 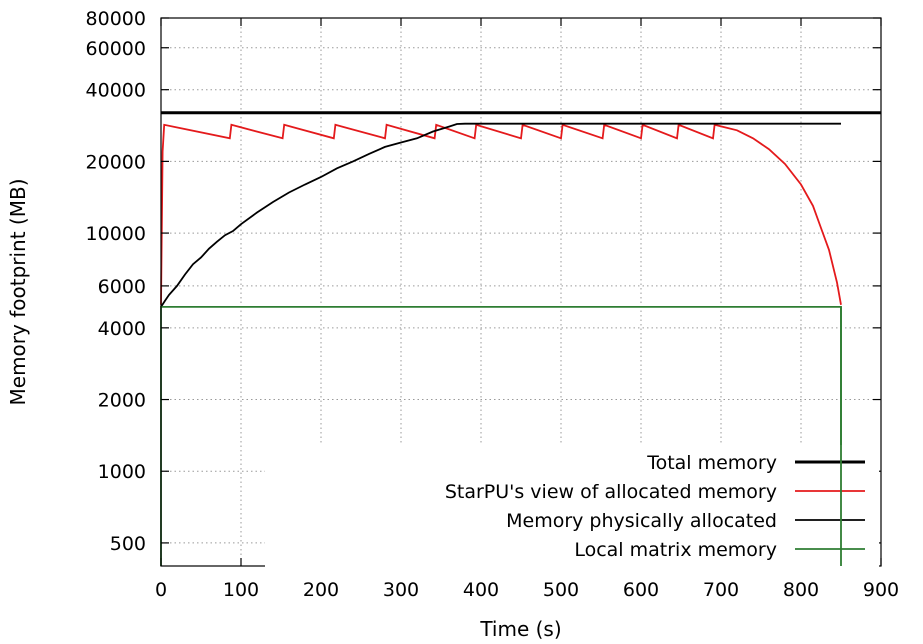 What do you see at coordinates (520, 629) in the screenshot?
I see `x-axis-title: Time (s)` at bounding box center [520, 629].